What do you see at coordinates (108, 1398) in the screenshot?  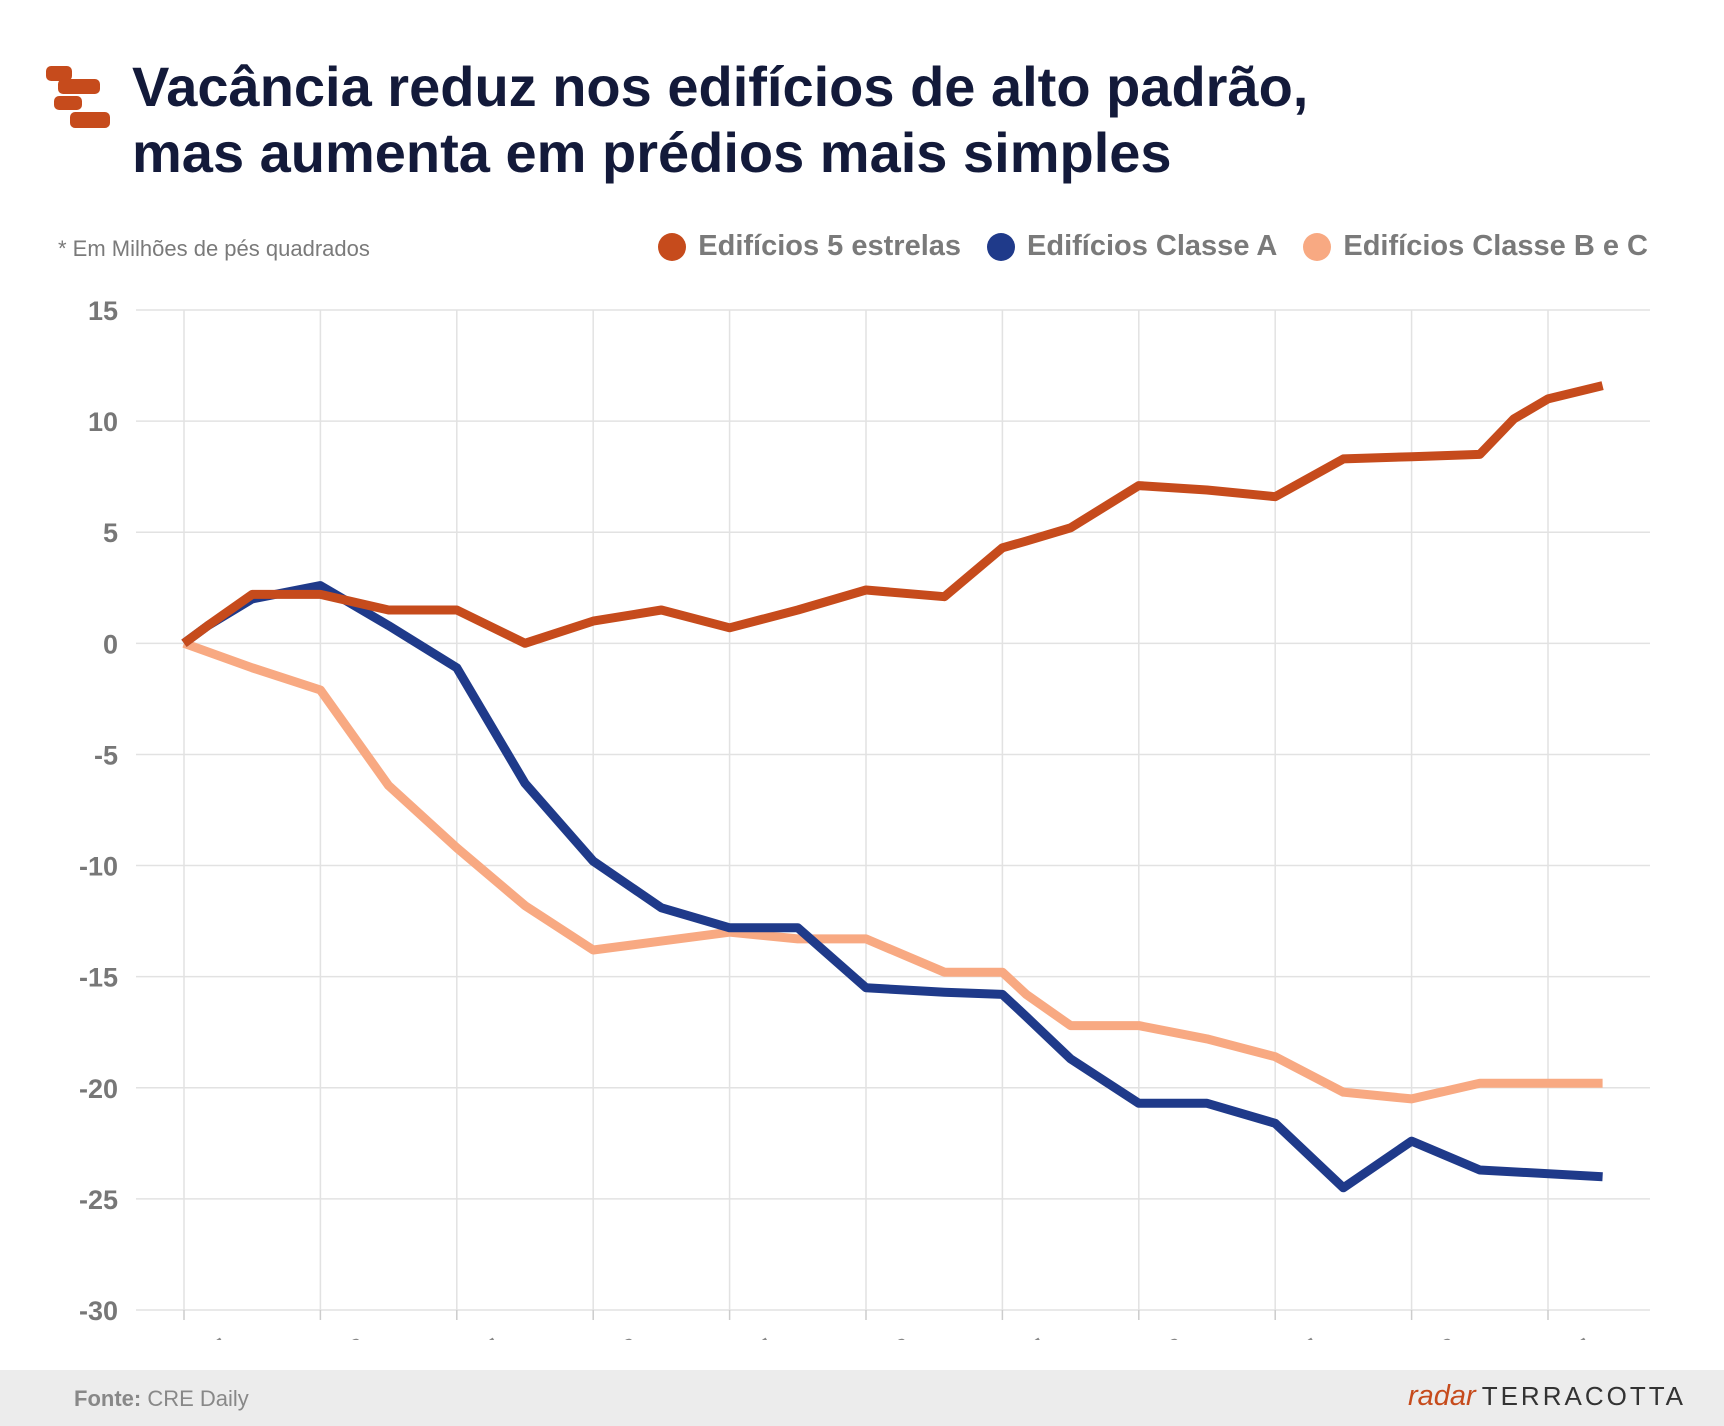 I see `source-label: Fonte:` at bounding box center [108, 1398].